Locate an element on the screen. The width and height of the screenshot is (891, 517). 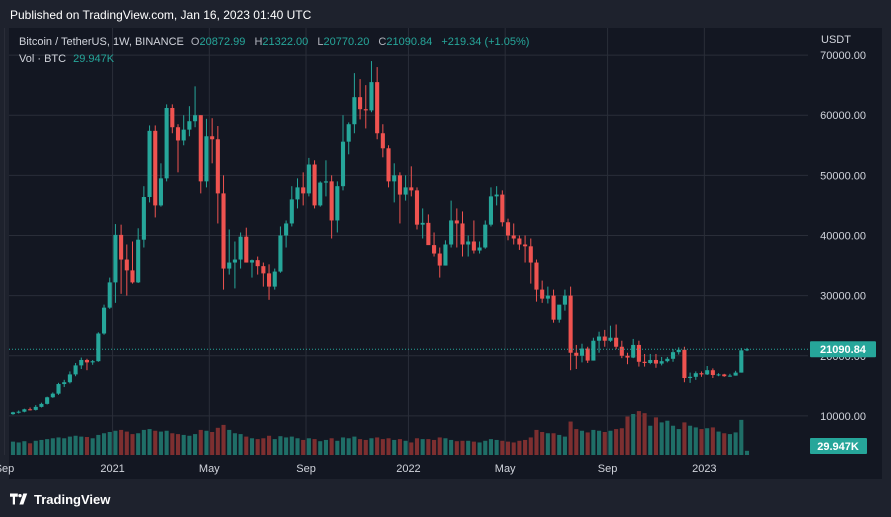
price-tick-label: 60000.00 is located at coordinates (843, 116).